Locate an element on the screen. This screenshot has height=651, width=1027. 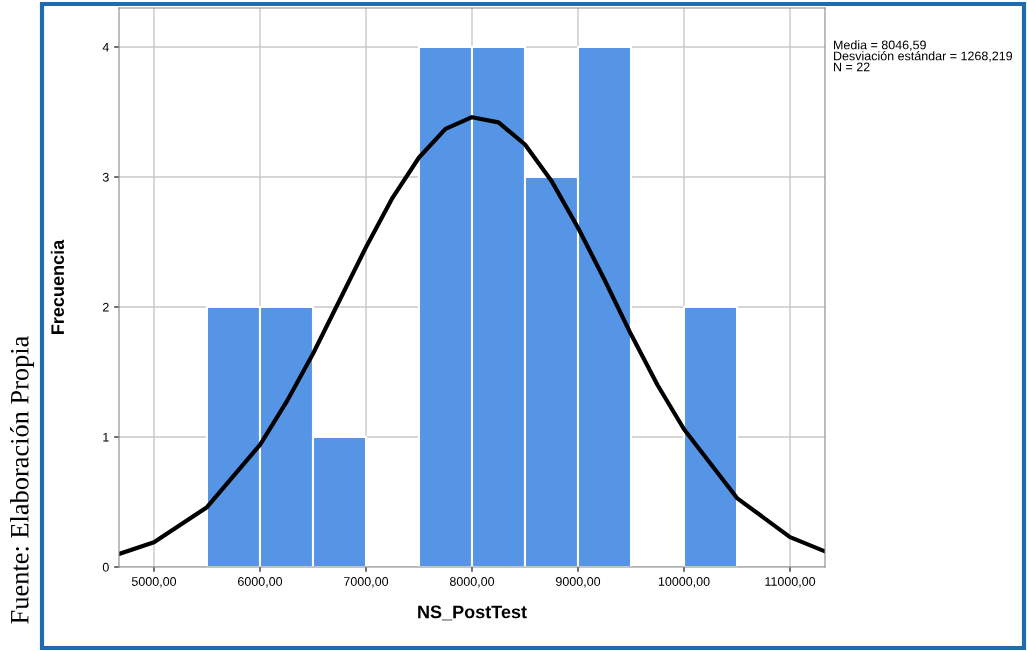
text: N = 22 is located at coordinates (852, 67).